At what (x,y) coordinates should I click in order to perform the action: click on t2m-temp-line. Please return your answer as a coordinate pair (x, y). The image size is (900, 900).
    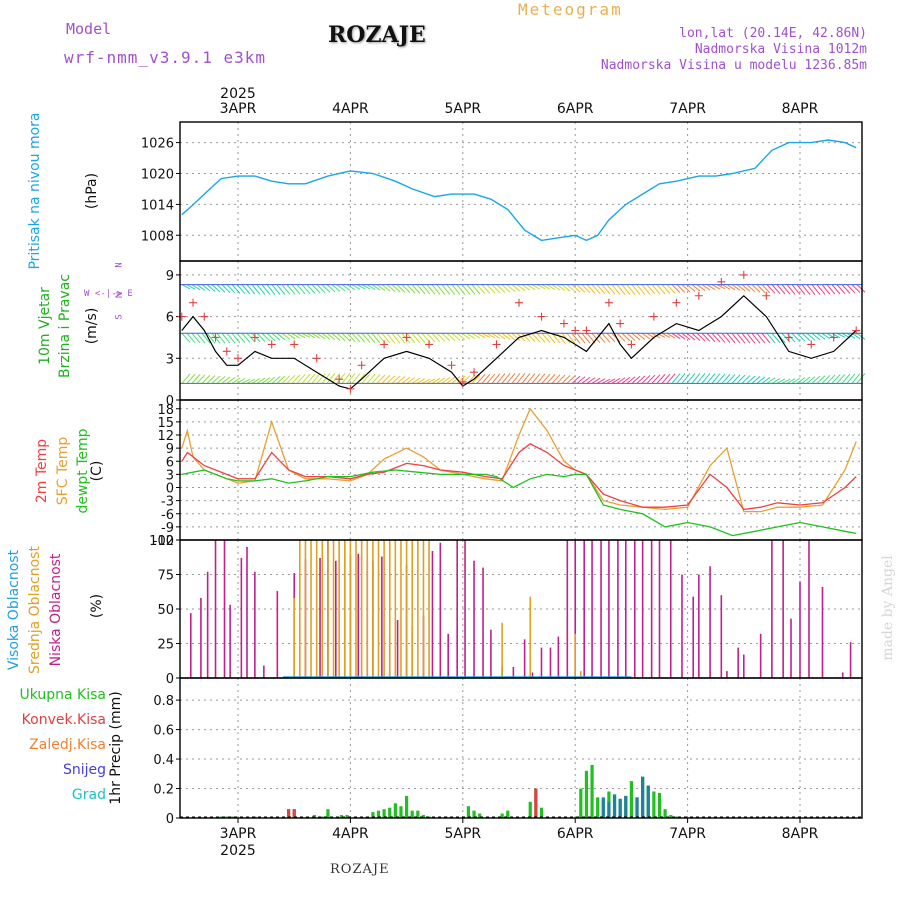
    Looking at the image, I should click on (519, 477).